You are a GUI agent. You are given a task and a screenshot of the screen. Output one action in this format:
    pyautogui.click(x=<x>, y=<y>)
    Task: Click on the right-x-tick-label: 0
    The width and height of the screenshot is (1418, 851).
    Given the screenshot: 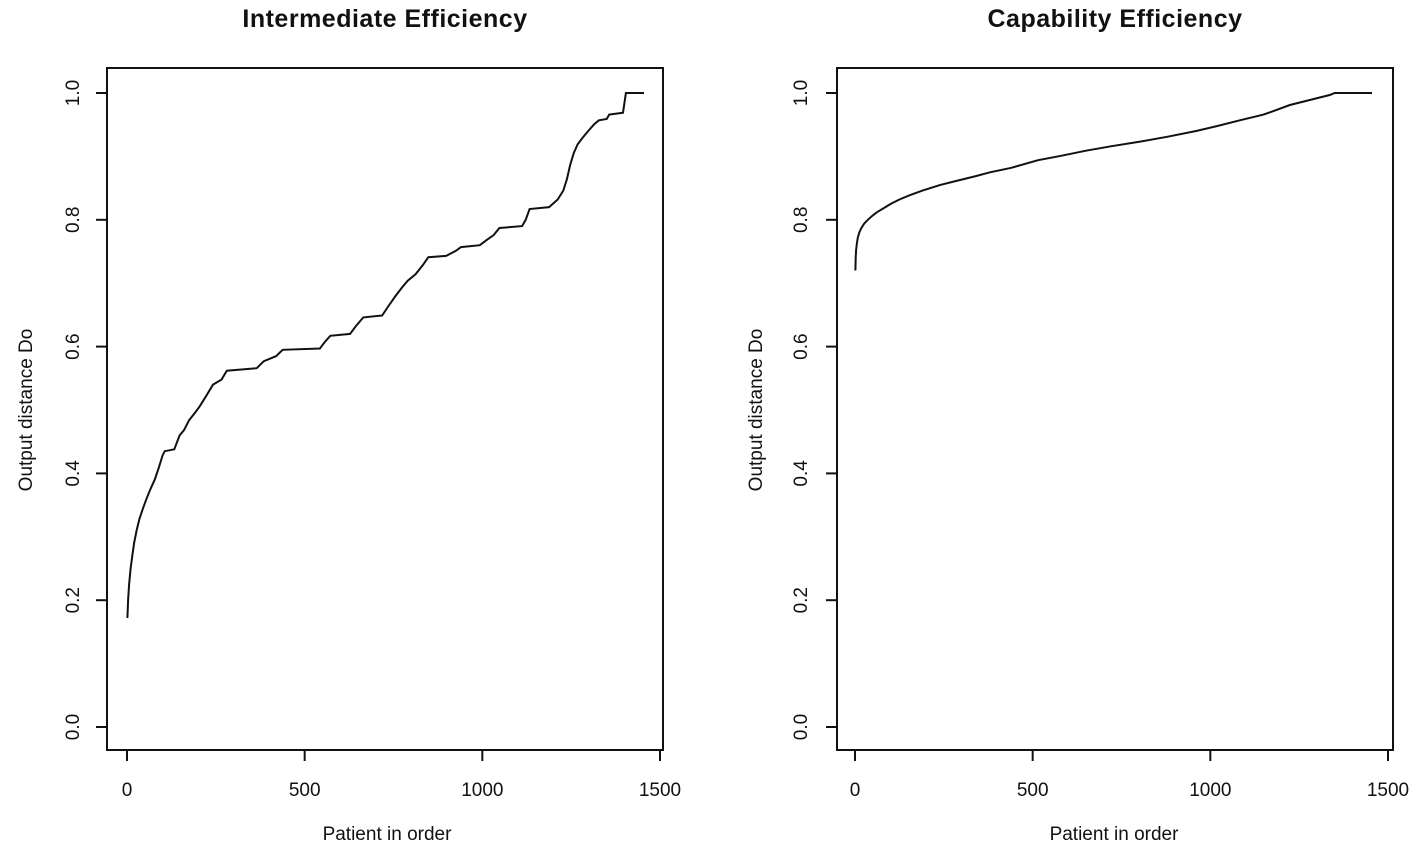 What is the action you would take?
    pyautogui.click(x=855, y=790)
    